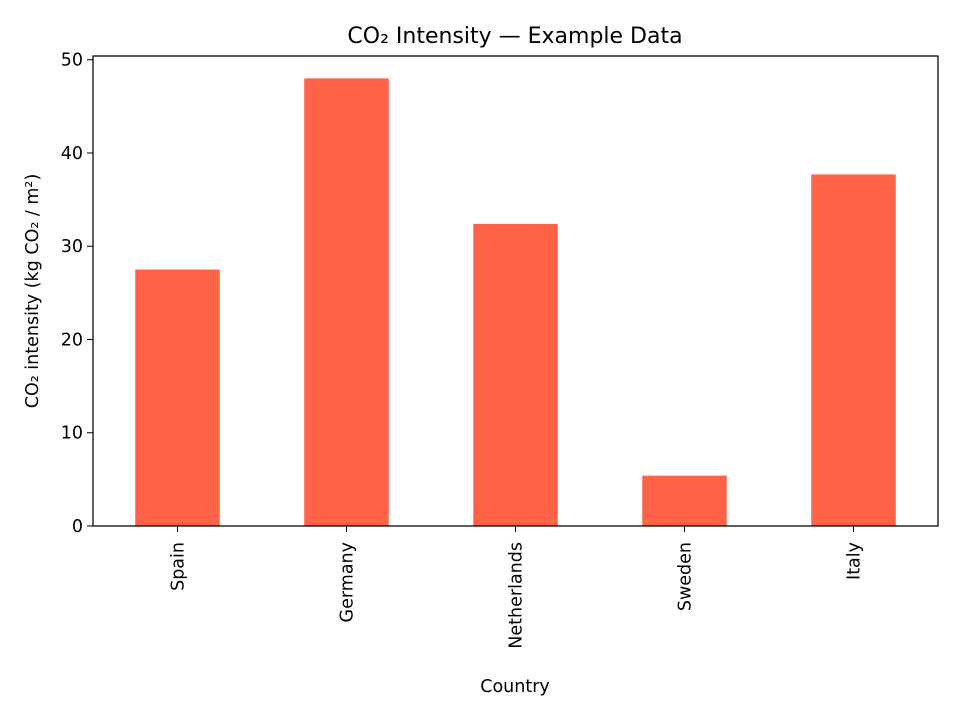 This screenshot has width=960, height=720. What do you see at coordinates (177, 397) in the screenshot?
I see `bar-spain` at bounding box center [177, 397].